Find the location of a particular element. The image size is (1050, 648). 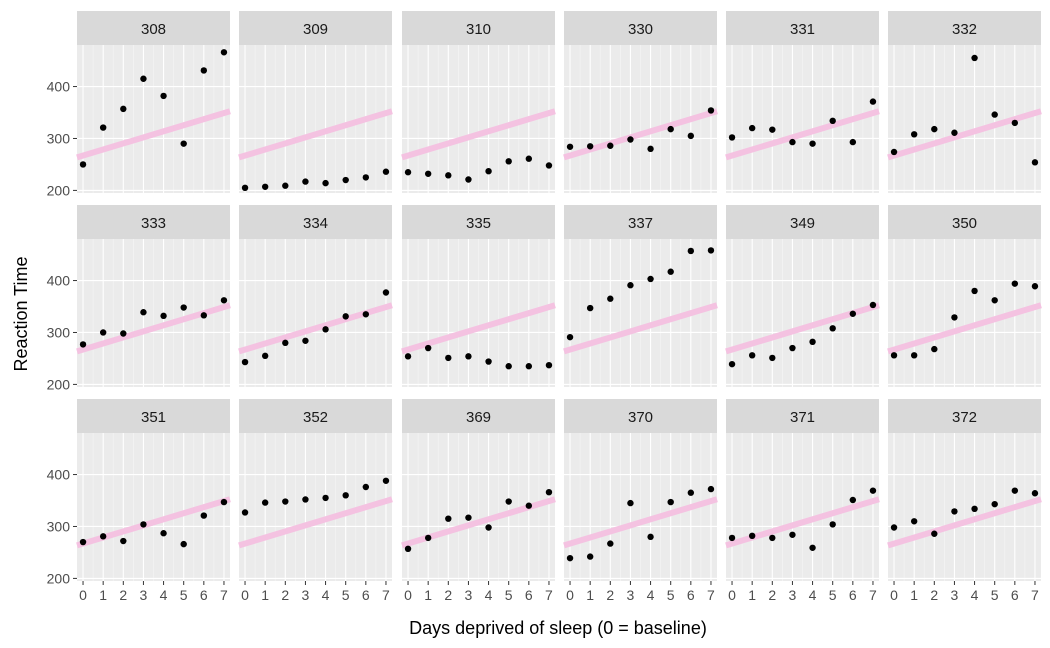

facet-strip-label: 332 is located at coordinates (964, 29).